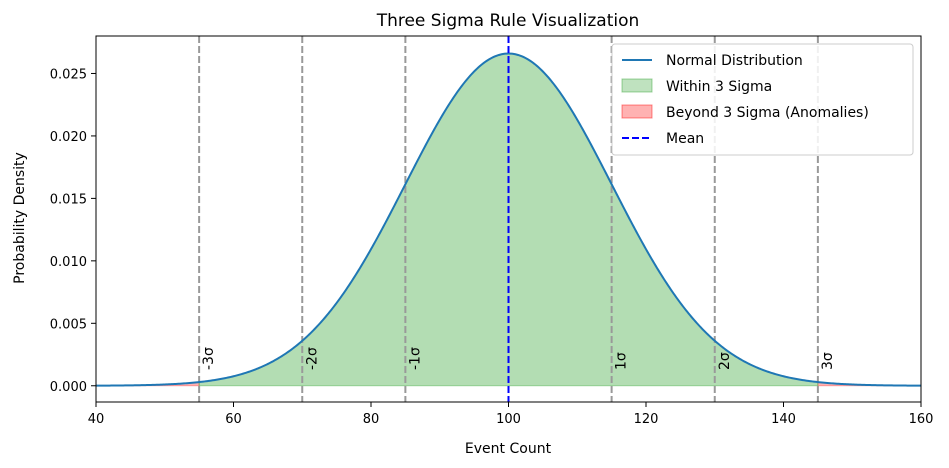 The image size is (949, 468). What do you see at coordinates (508, 419) in the screenshot?
I see `x-tick-label: 100` at bounding box center [508, 419].